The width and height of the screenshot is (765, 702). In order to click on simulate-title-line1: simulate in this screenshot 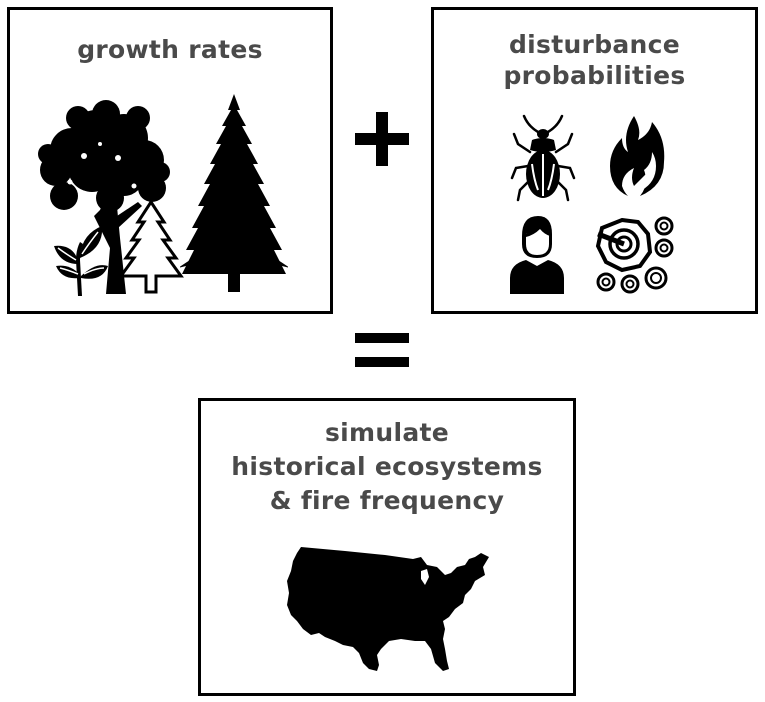, I will do `click(387, 432)`.